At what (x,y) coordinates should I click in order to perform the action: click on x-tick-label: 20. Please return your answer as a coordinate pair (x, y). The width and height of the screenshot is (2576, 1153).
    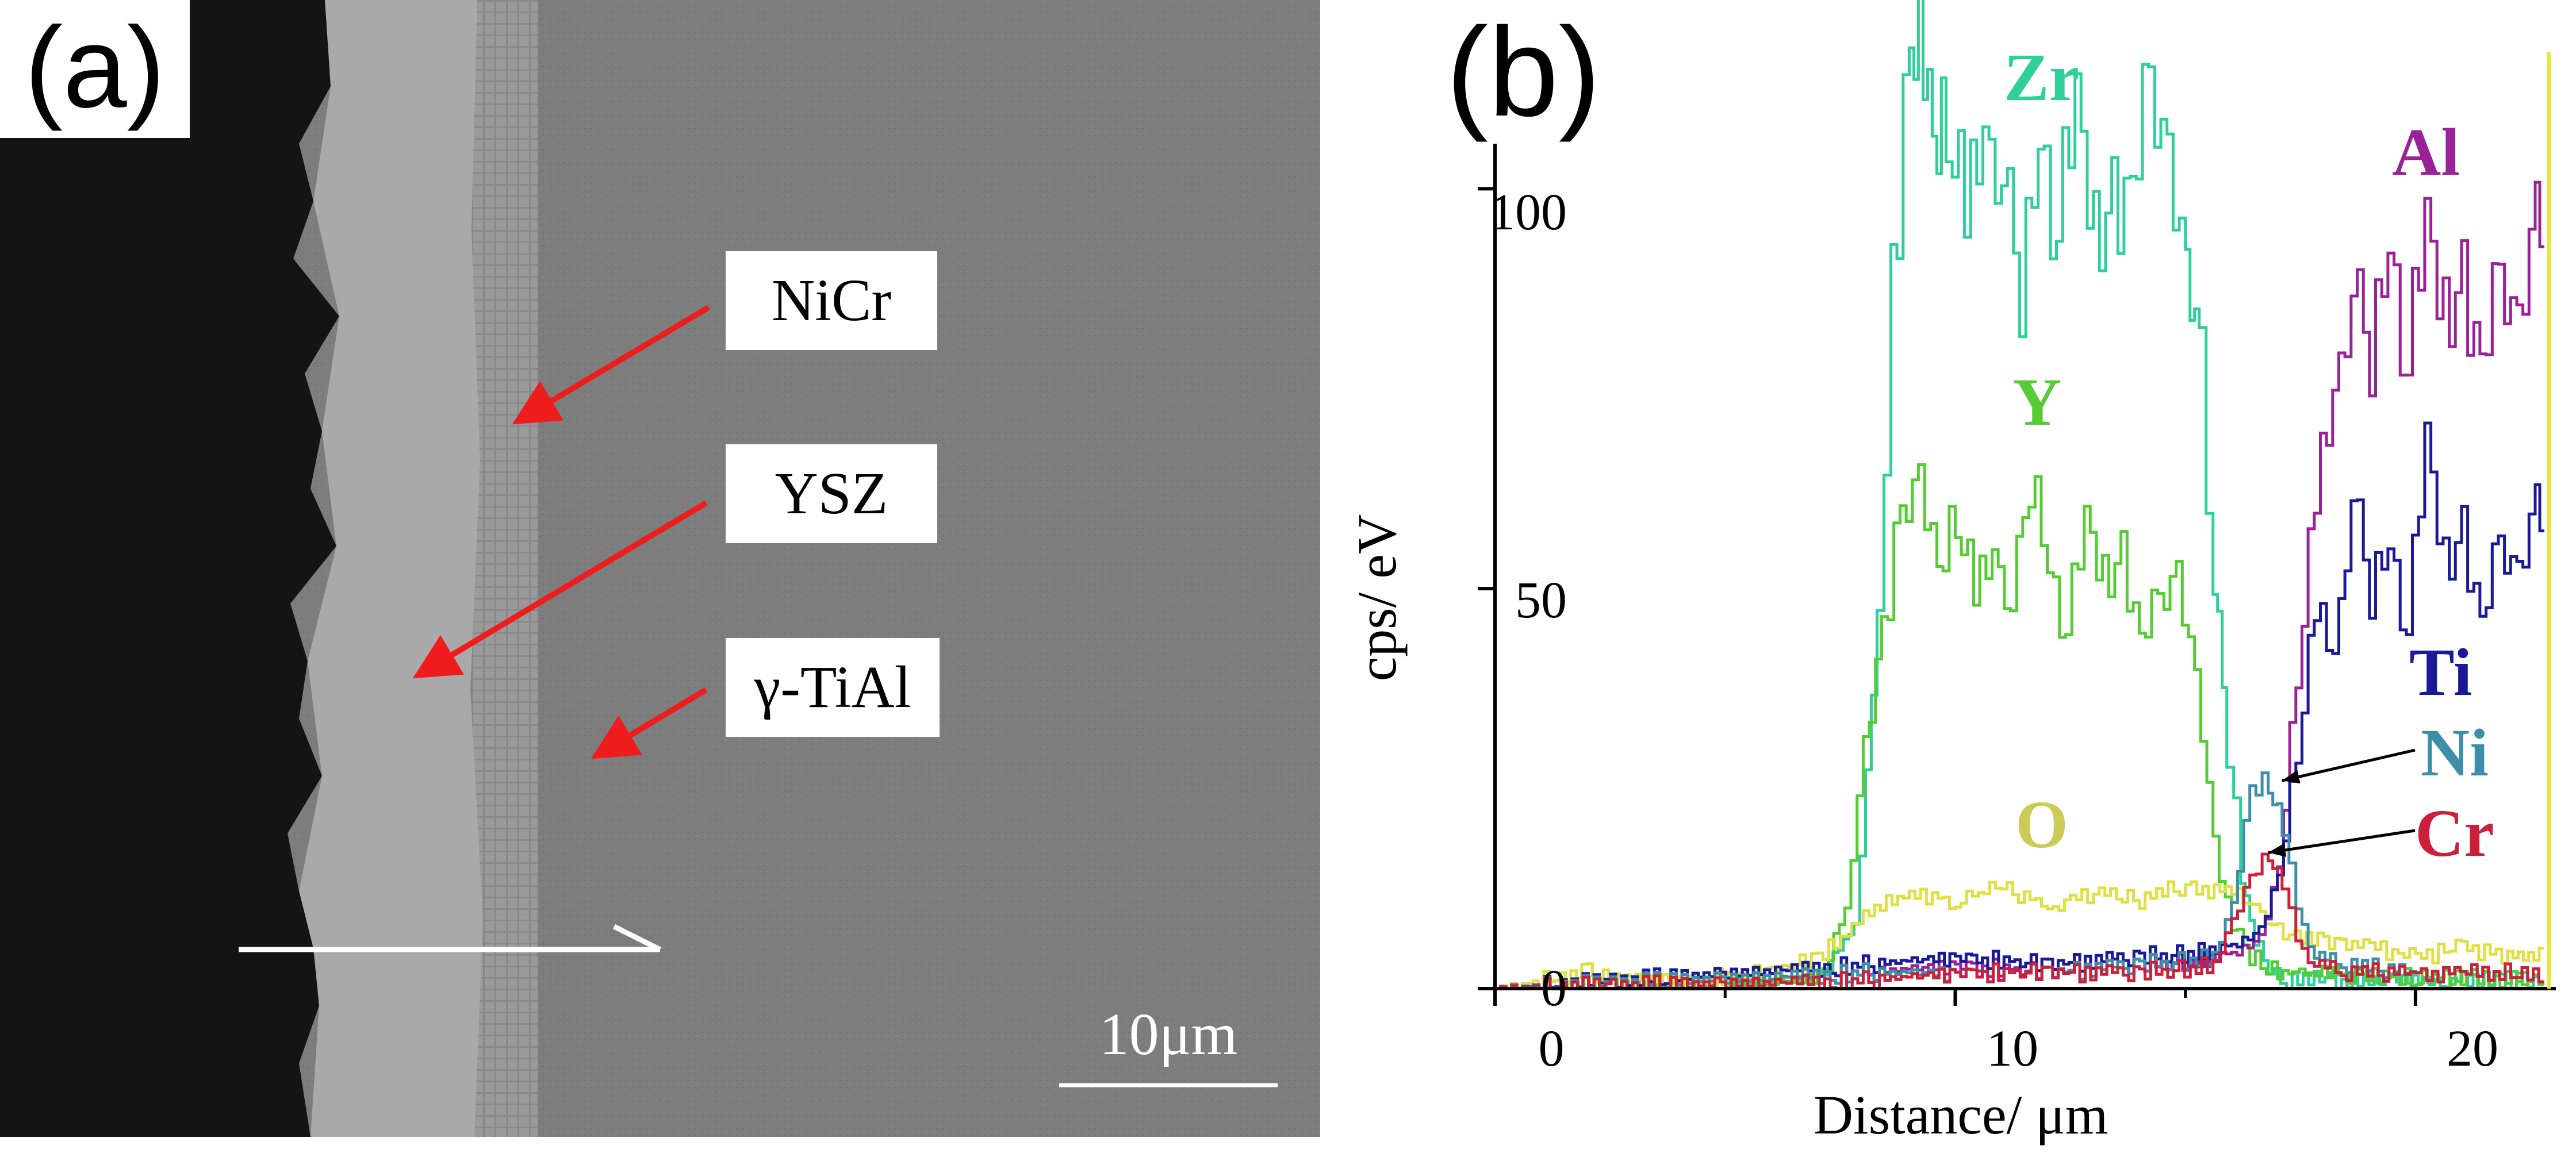
    Looking at the image, I should click on (2472, 1048).